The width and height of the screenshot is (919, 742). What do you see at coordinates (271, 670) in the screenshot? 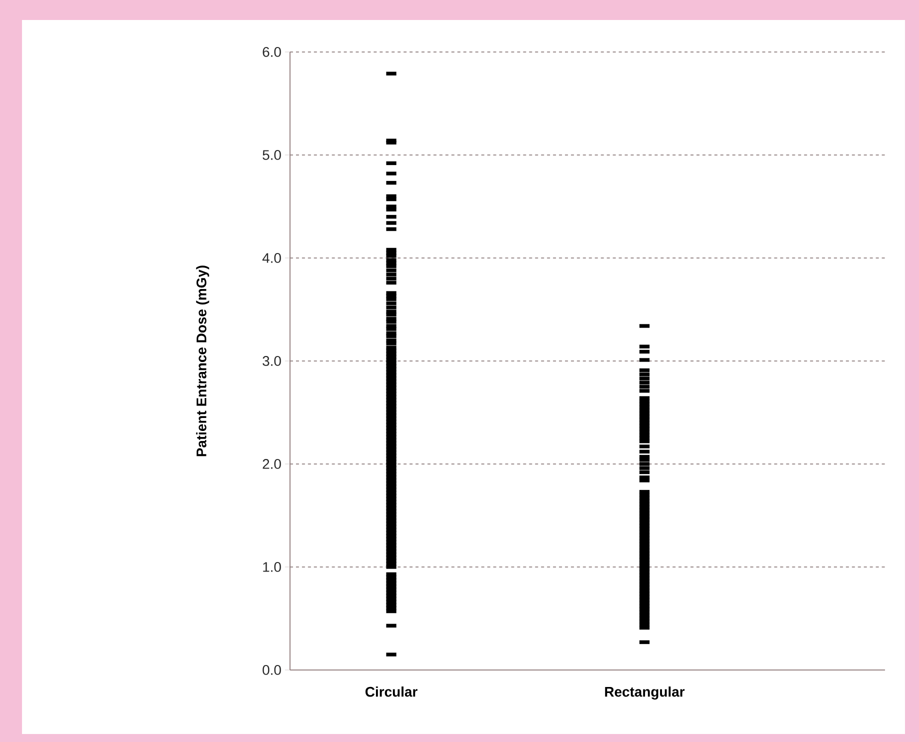
I see `y-tick-label: 0.0` at bounding box center [271, 670].